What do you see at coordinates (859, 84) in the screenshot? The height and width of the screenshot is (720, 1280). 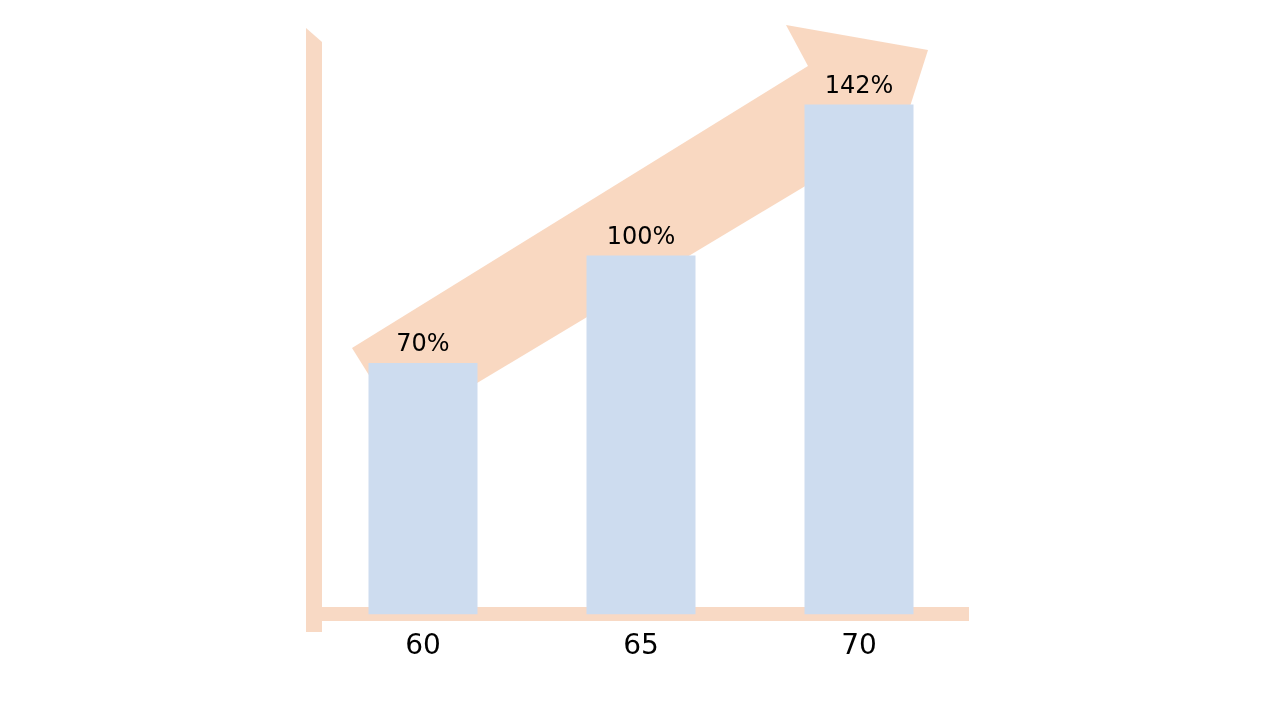 I see `data-label: 142%` at bounding box center [859, 84].